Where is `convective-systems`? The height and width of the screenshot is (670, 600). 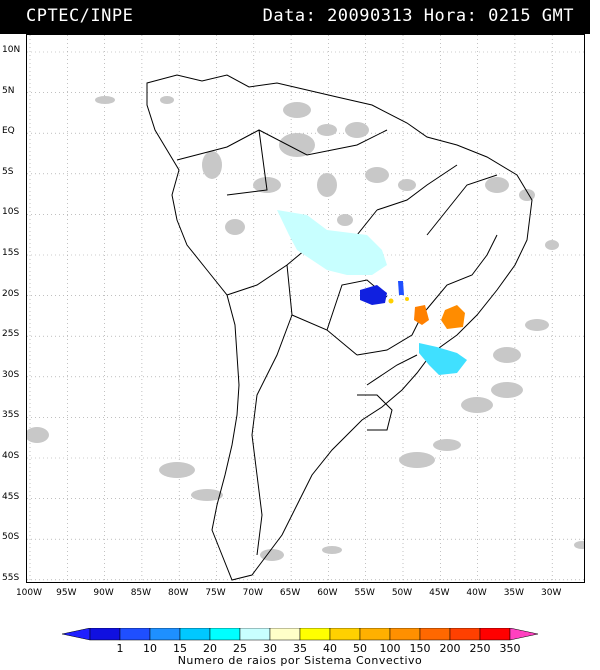
convective-systems is located at coordinates (372, 292).